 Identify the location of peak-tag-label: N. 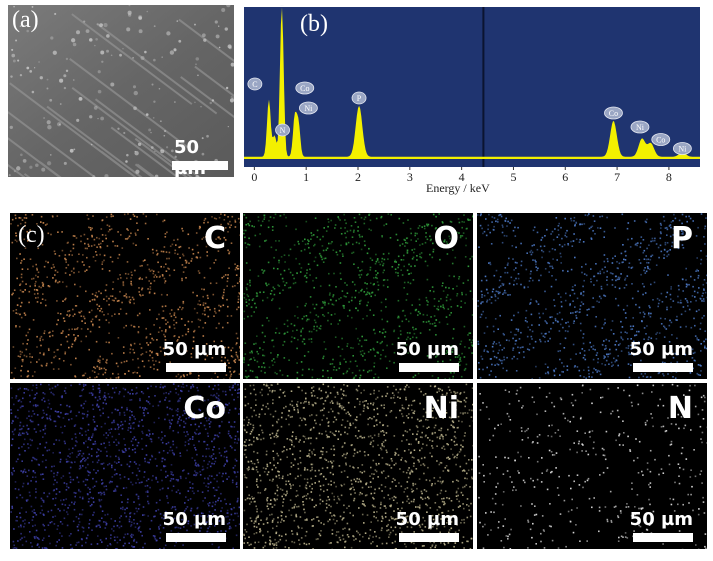
(283, 130).